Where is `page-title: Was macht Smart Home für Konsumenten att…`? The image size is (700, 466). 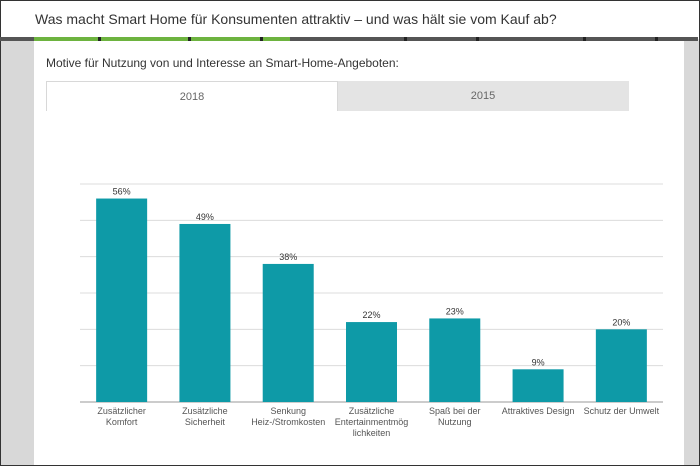
page-title: Was macht Smart Home für Konsumenten att… is located at coordinates (296, 19).